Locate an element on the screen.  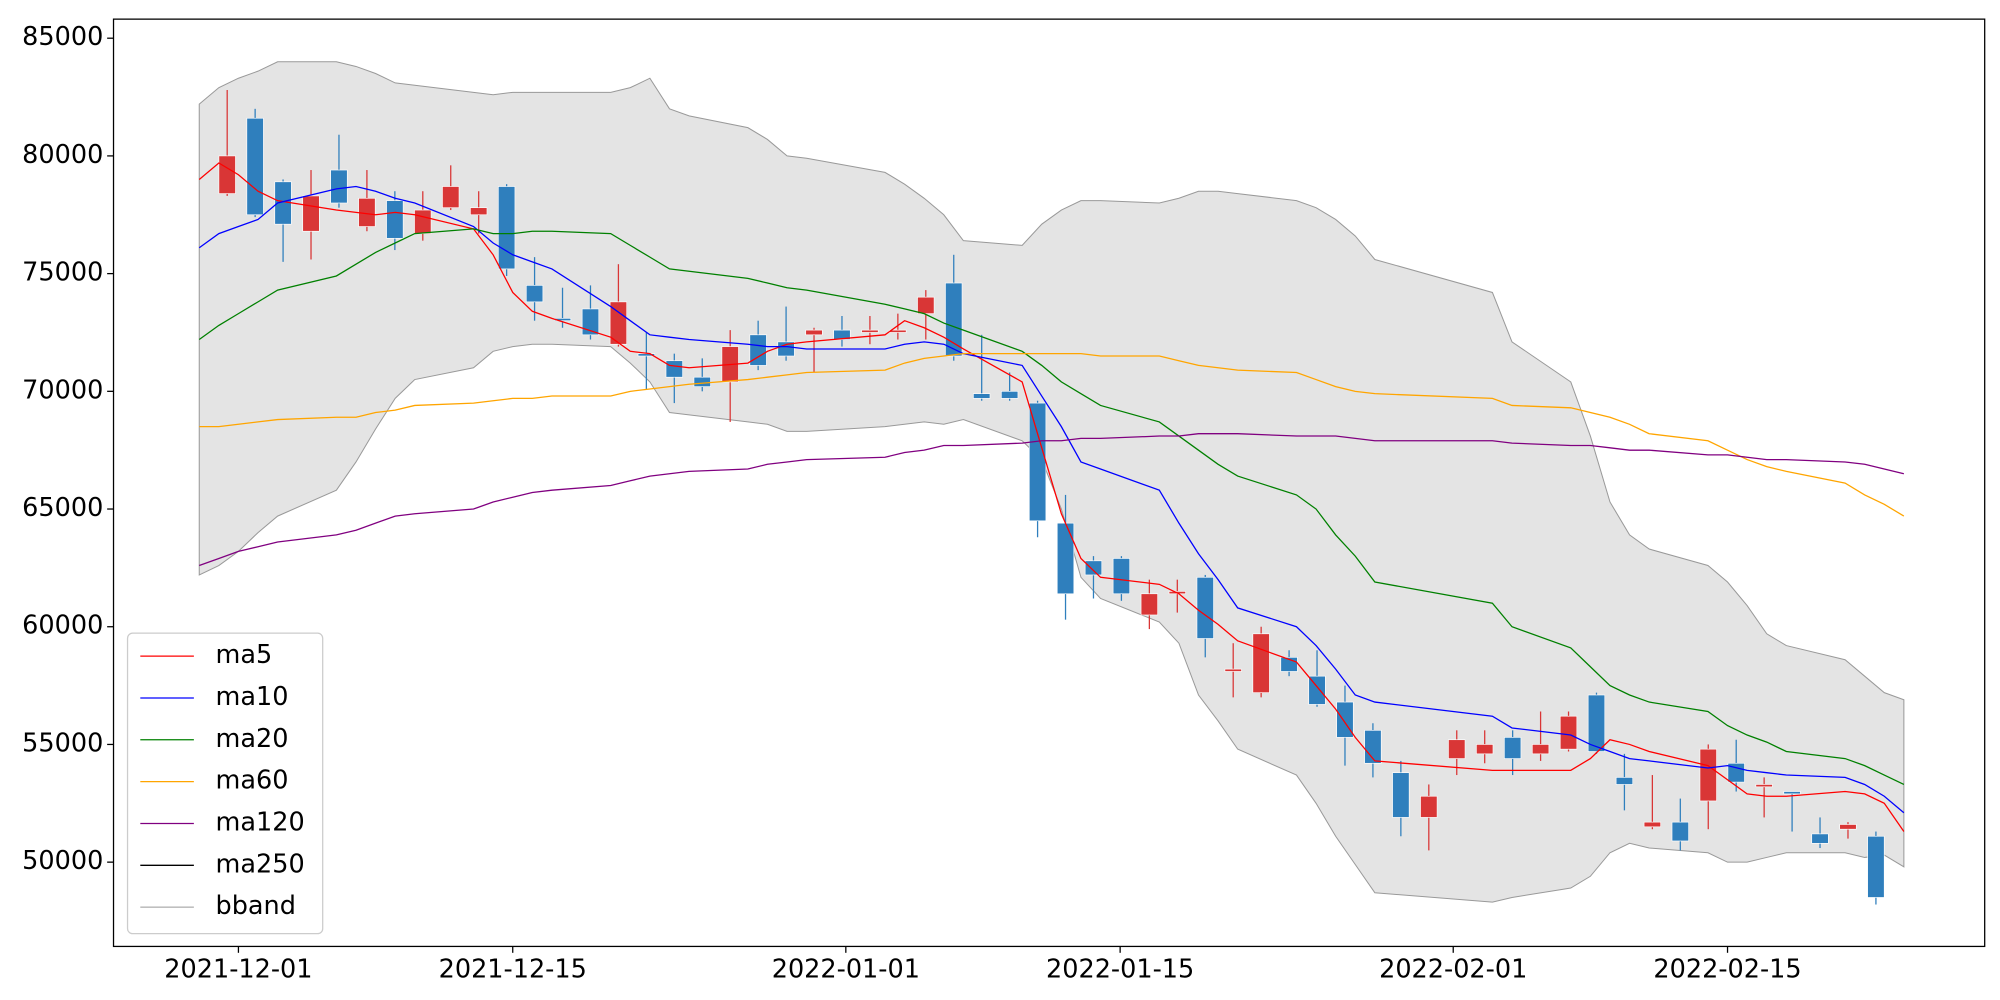
legend-box is located at coordinates (225, 783).